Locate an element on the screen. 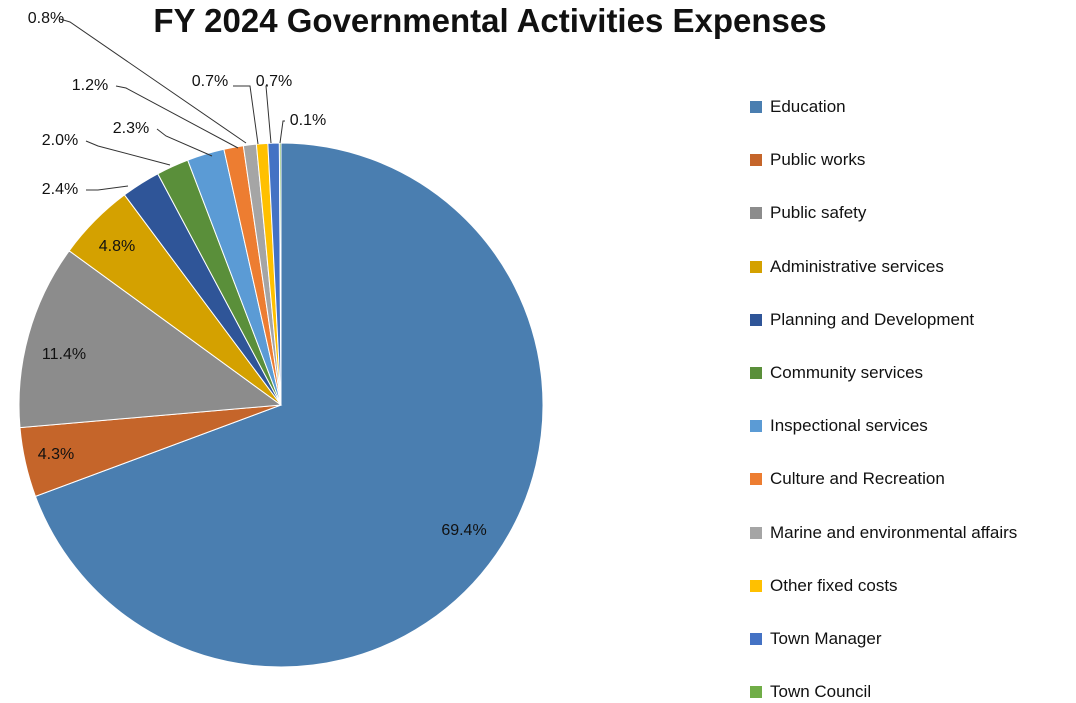 The height and width of the screenshot is (703, 1076). legend-item: Community services is located at coordinates (836, 373).